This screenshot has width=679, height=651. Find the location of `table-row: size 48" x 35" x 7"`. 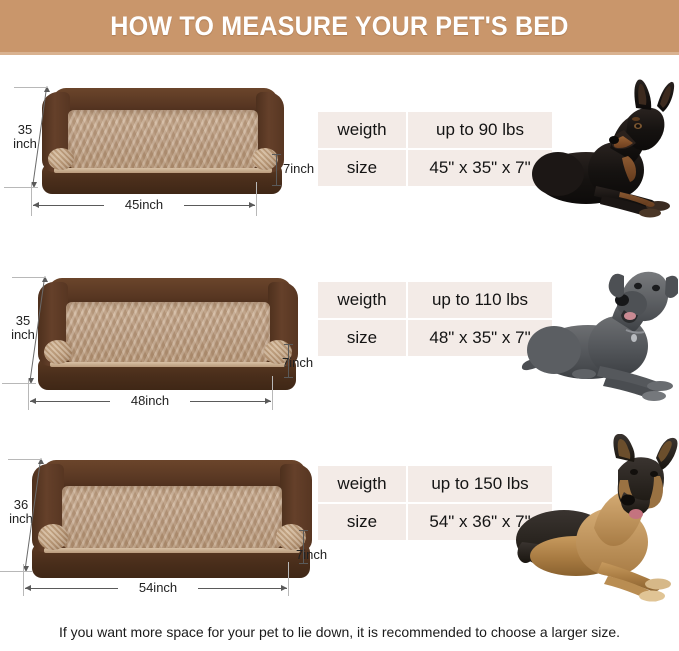

table-row: size 48" x 35" x 7" is located at coordinates (435, 338).